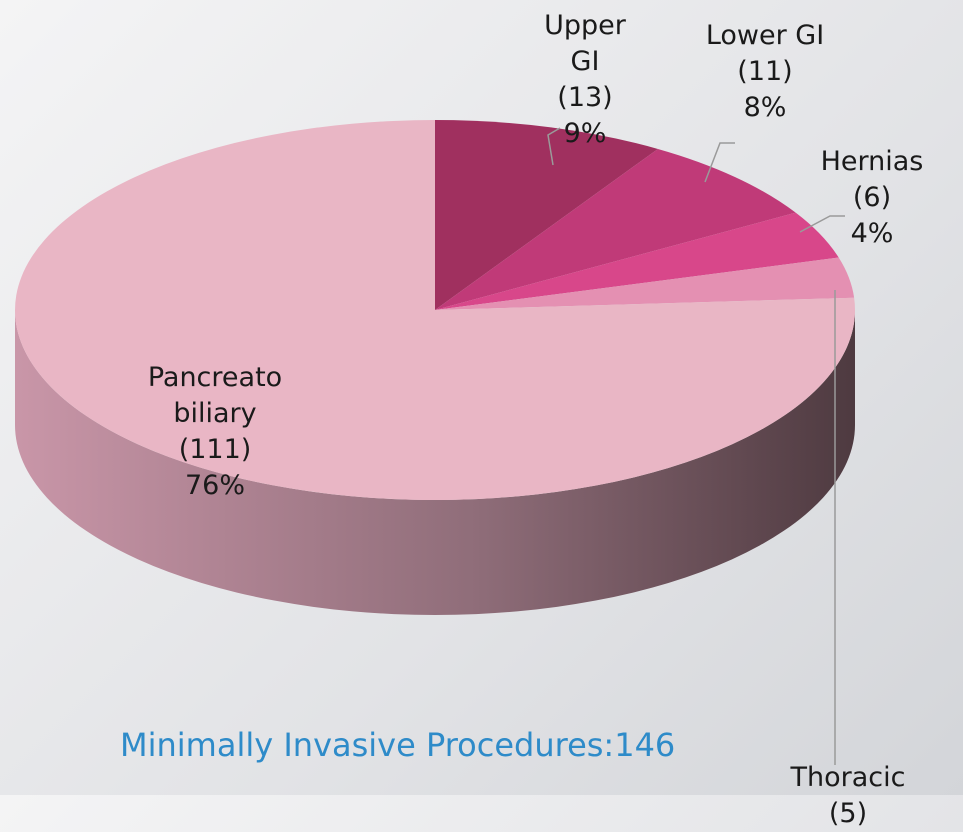 This screenshot has width=963, height=832. What do you see at coordinates (585, 133) in the screenshot?
I see `percent-label: 9%` at bounding box center [585, 133].